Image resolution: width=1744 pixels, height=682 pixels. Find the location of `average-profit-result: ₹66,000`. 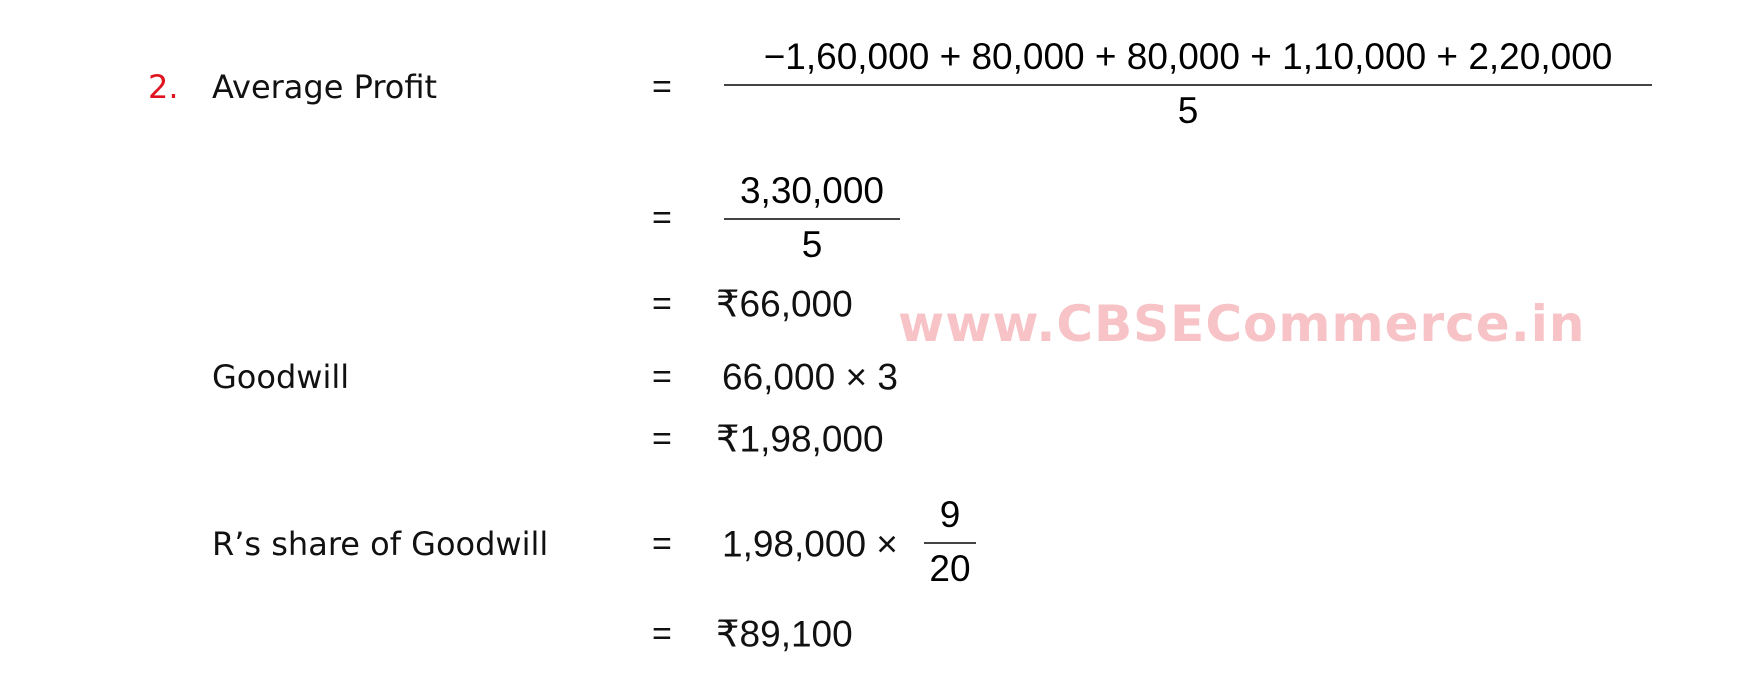

average-profit-result: ₹66,000 is located at coordinates (784, 304).